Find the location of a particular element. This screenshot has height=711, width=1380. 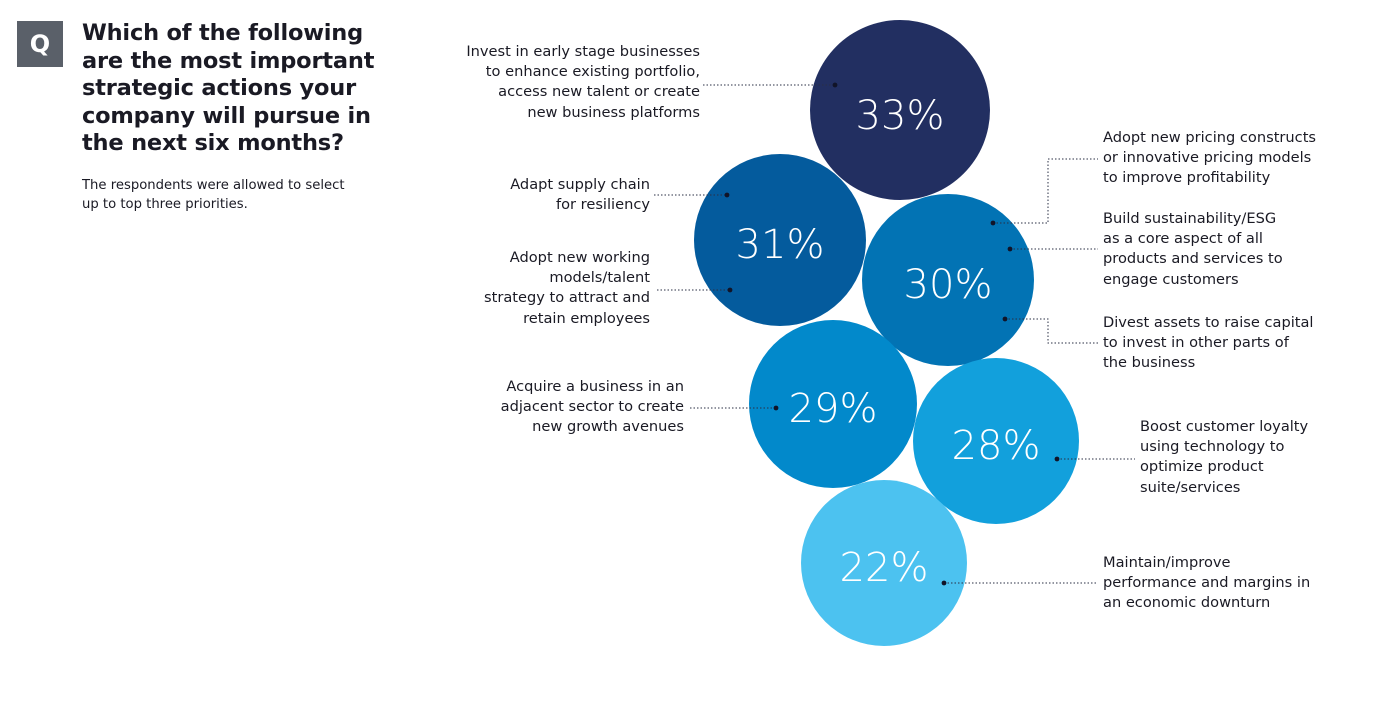

bubble-value-label: 29% is located at coordinates (833, 409).